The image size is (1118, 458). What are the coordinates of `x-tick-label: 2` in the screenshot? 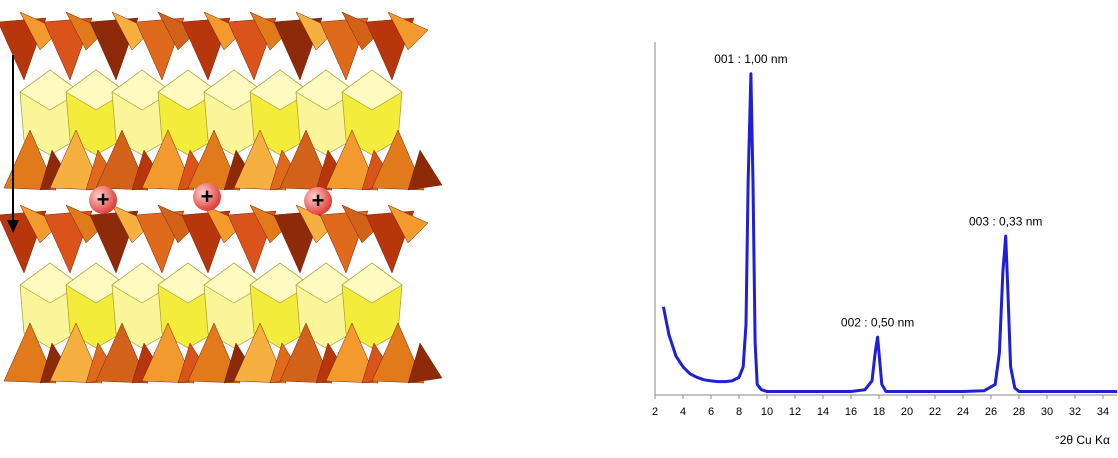 It's located at (655, 412).